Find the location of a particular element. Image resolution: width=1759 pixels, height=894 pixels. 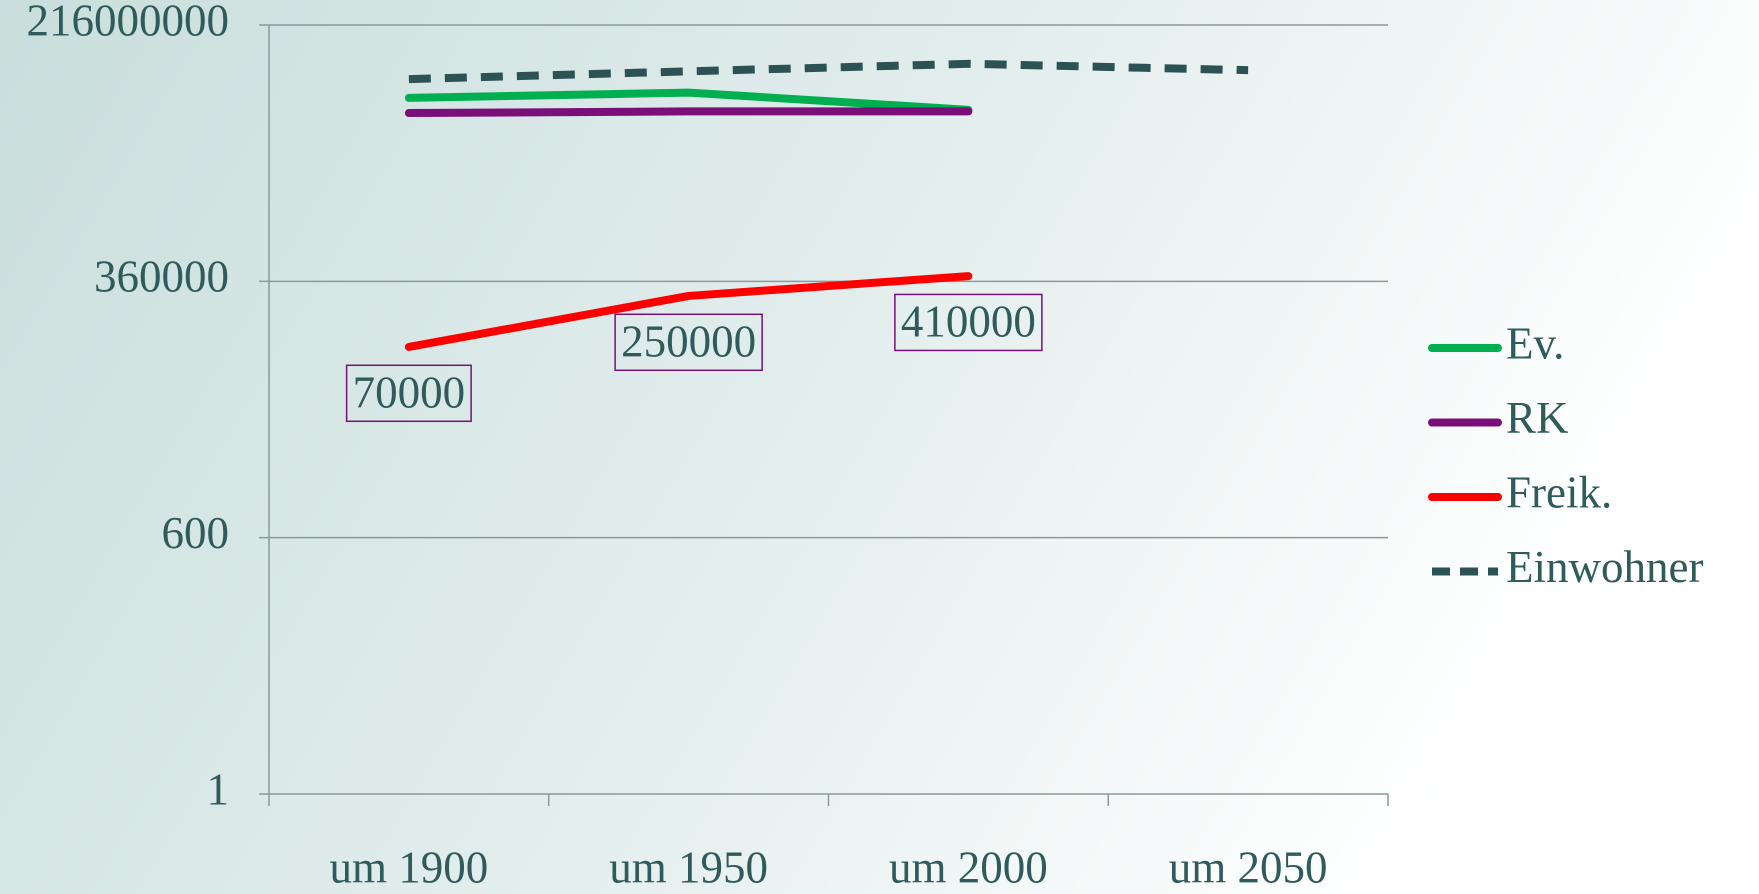

x-tick-label: um 1900 is located at coordinates (408, 867).